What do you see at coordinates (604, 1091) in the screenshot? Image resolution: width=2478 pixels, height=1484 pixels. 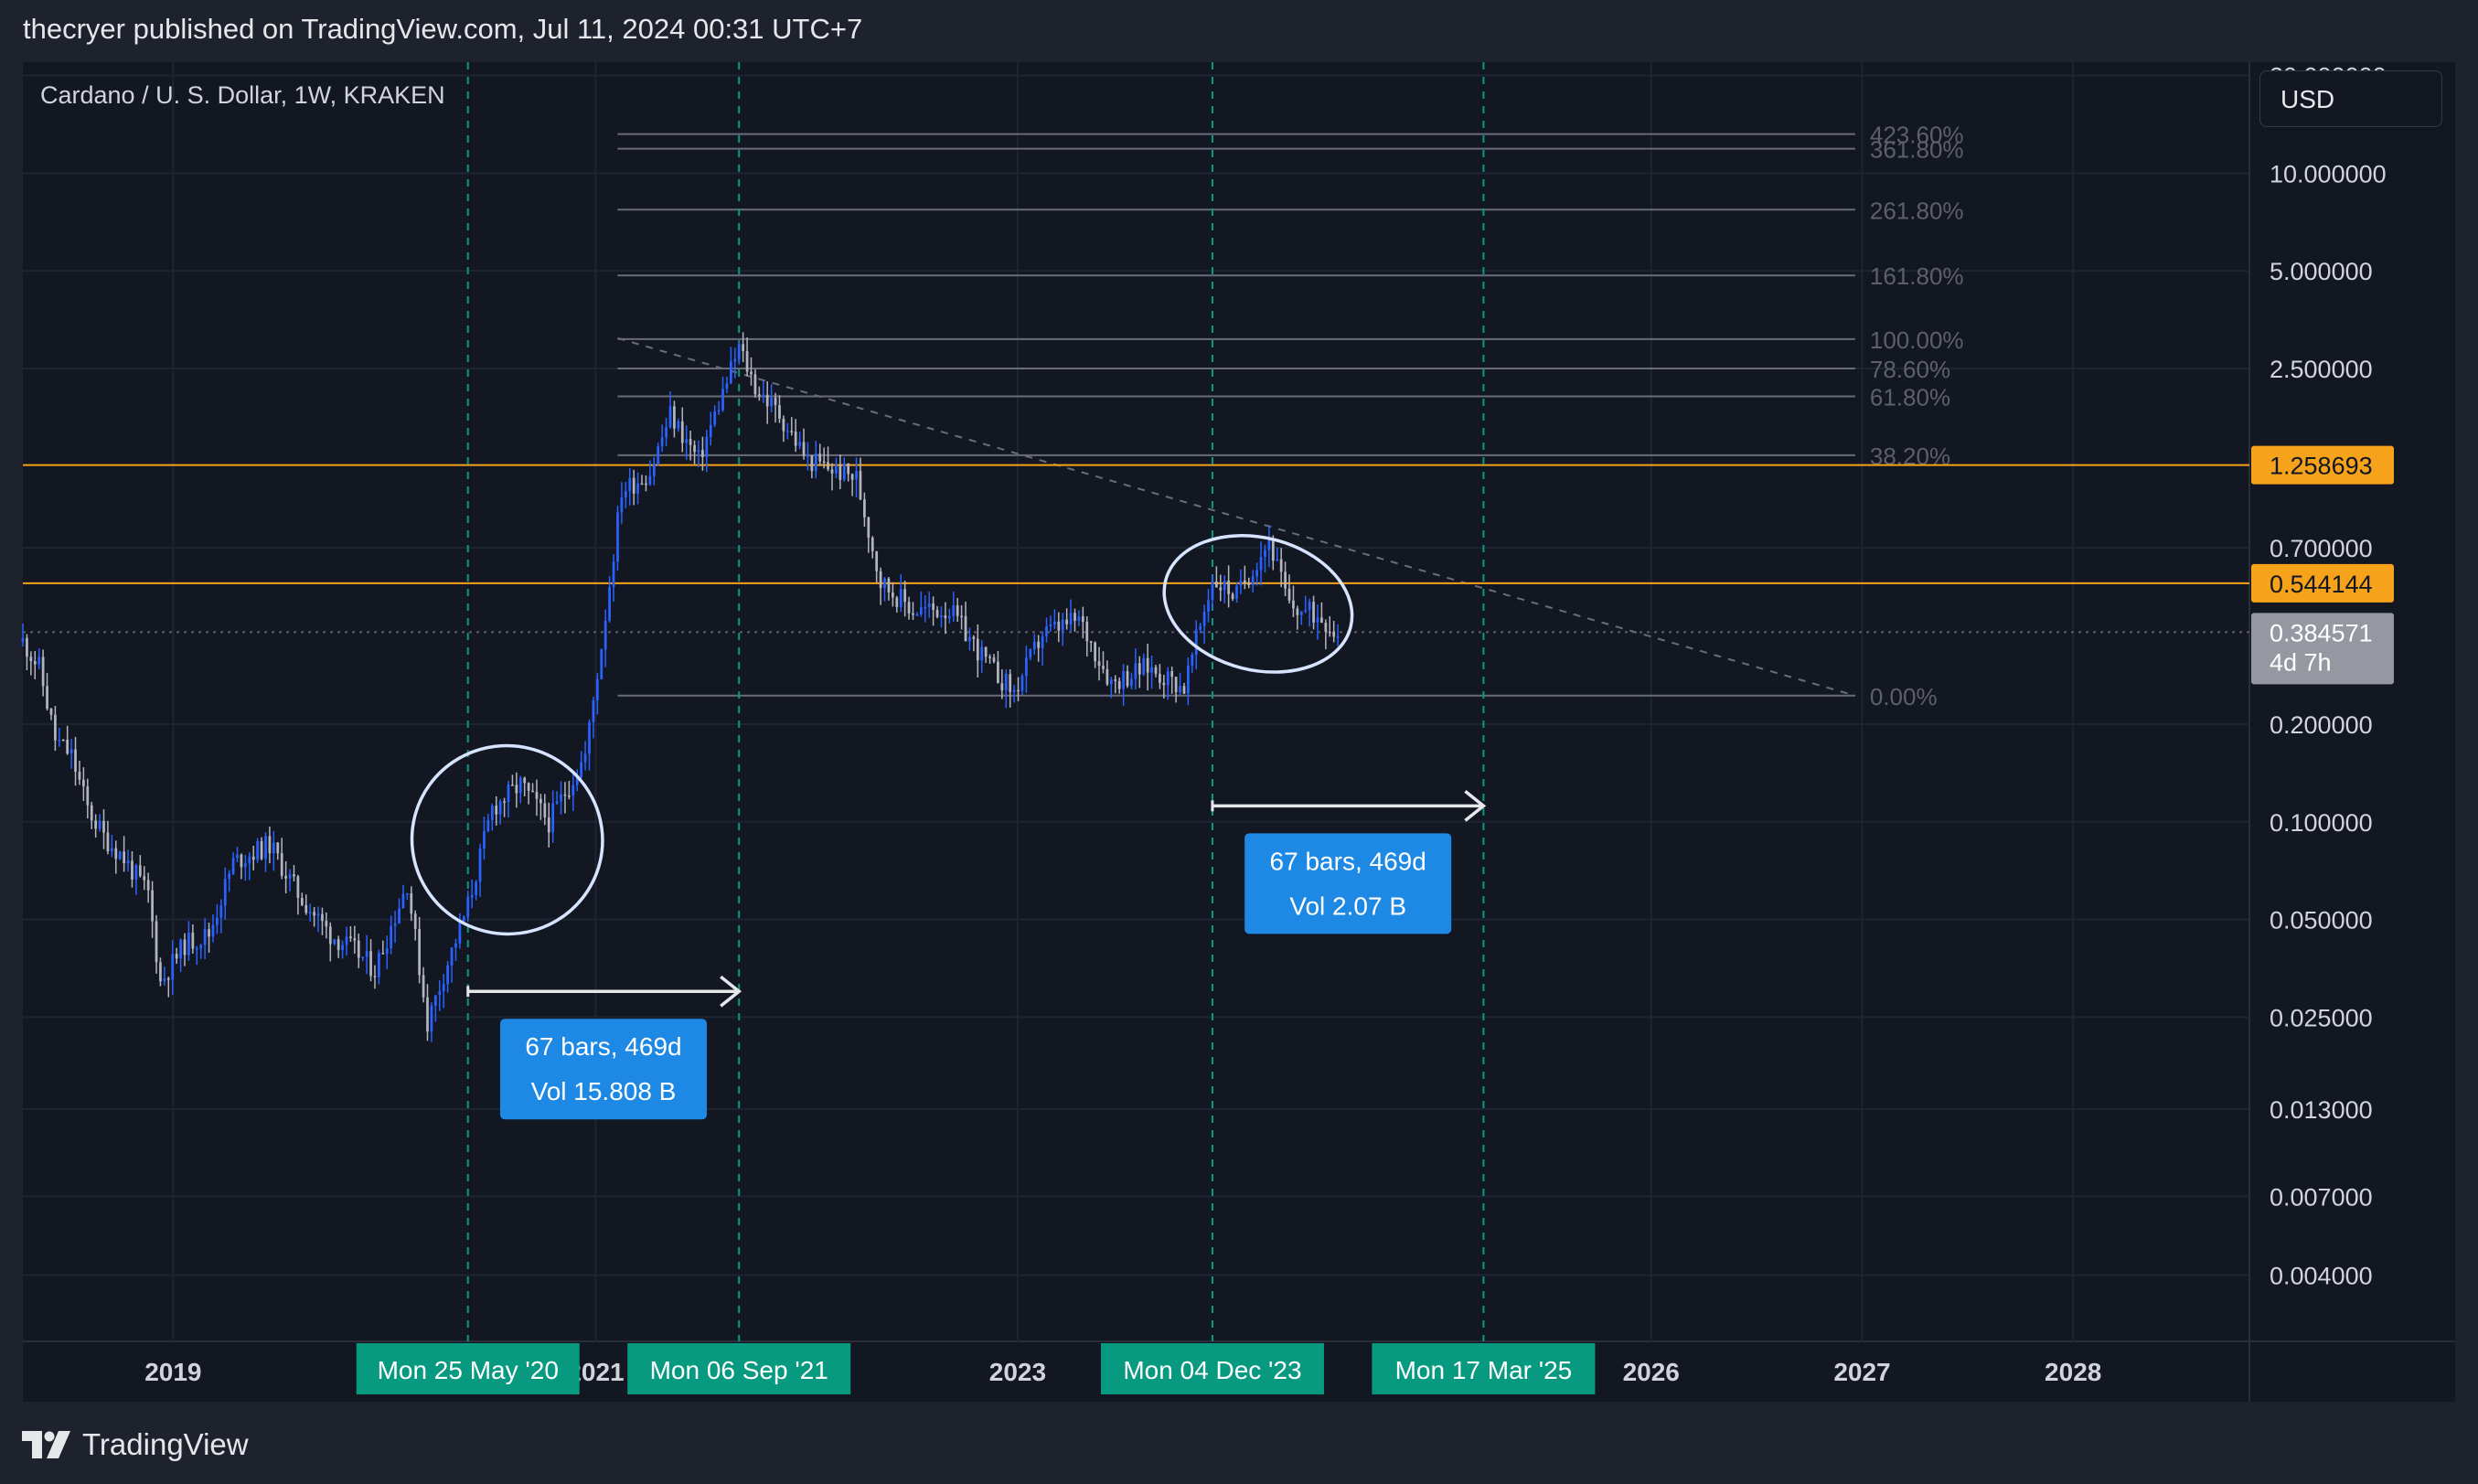 I see `measure-volume-label: Vol 15.808 B` at bounding box center [604, 1091].